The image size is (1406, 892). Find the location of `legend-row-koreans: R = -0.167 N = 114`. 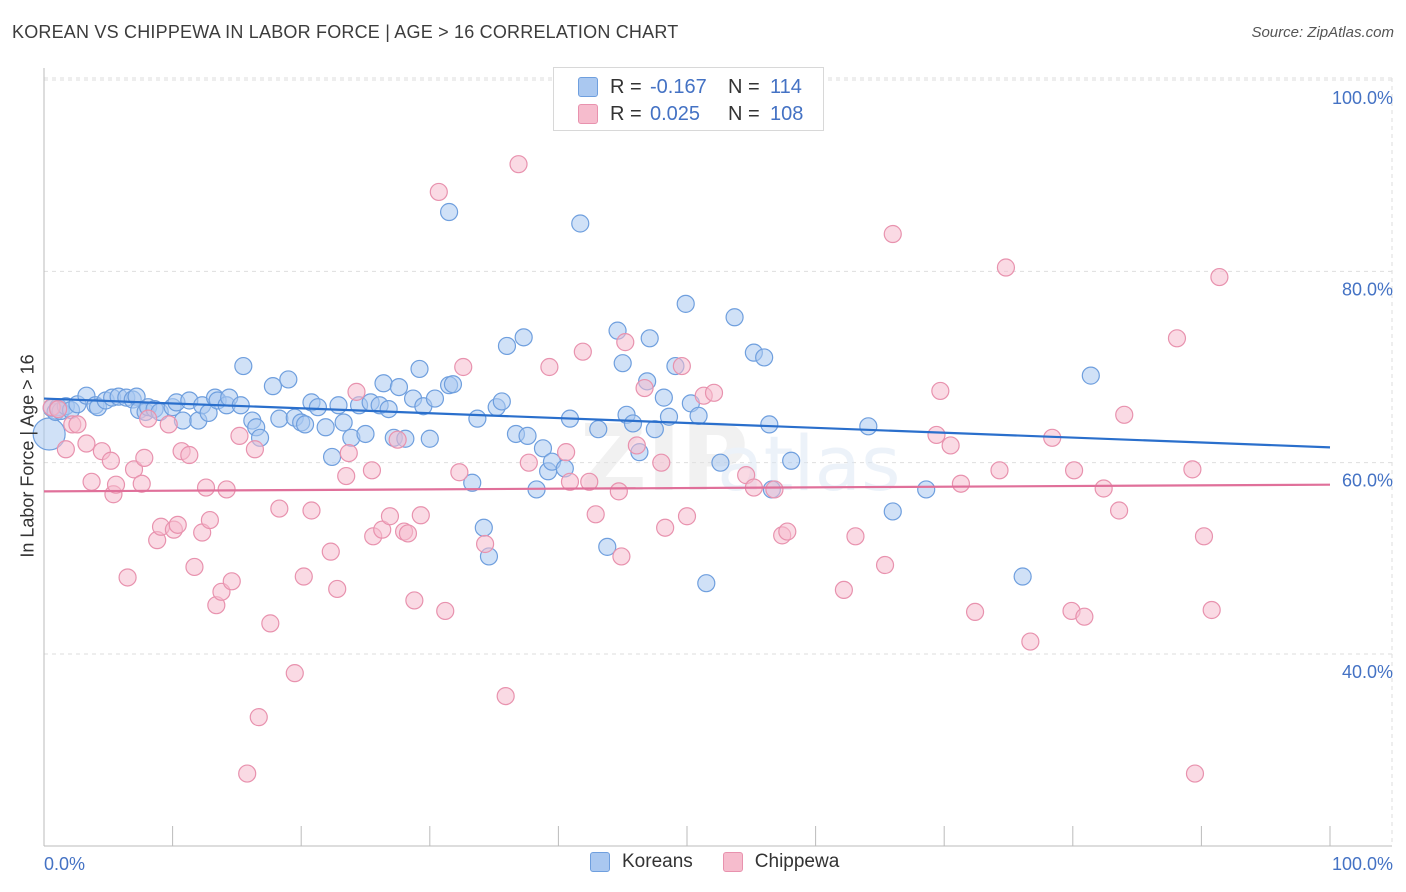

legend-row-koreans: R = -0.167 N = 114 is located at coordinates (678, 87).